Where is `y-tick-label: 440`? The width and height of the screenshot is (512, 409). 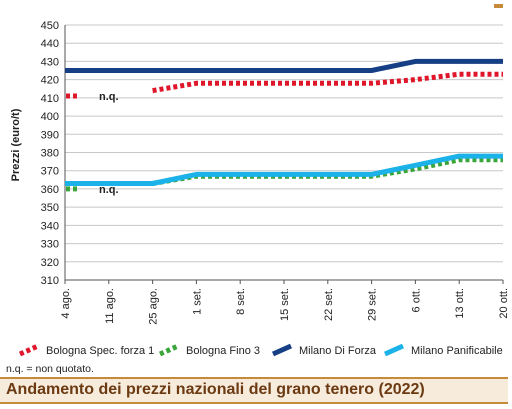
y-tick-label: 440 is located at coordinates (50, 44).